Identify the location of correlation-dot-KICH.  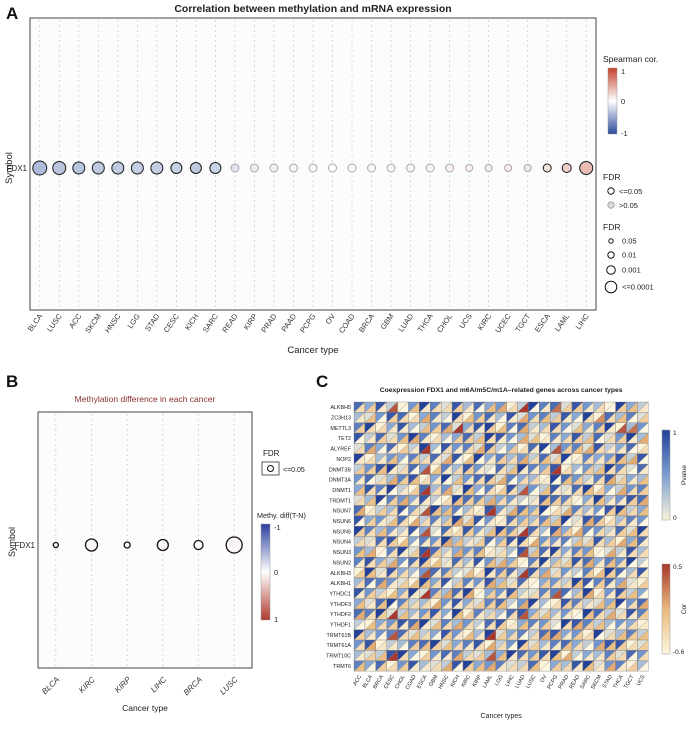
(195, 168).